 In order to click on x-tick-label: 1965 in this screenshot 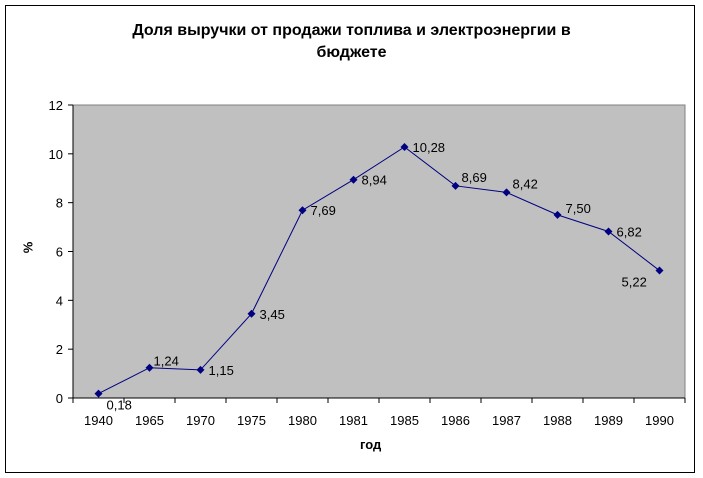, I will do `click(149, 420)`.